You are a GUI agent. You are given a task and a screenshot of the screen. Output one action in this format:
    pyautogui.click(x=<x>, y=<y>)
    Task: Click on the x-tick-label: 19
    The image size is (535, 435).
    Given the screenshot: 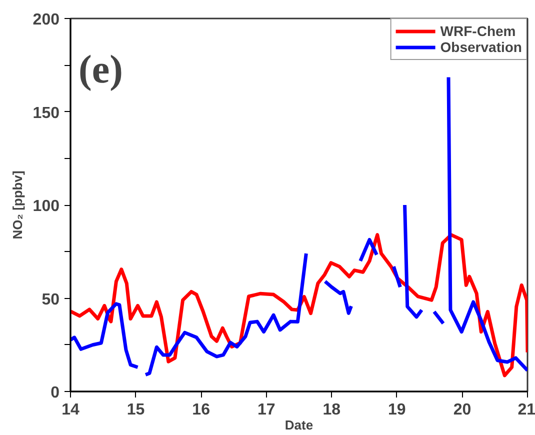 What is the action you would take?
    pyautogui.click(x=397, y=410)
    